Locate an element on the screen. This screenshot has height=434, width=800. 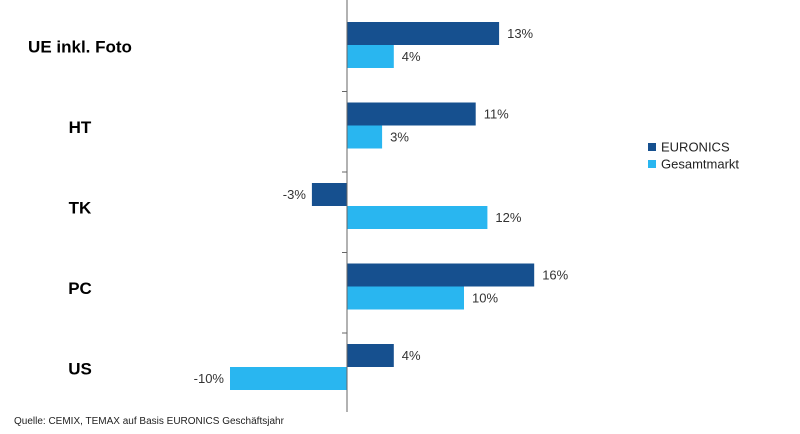
value-label: 12% is located at coordinates (508, 217).